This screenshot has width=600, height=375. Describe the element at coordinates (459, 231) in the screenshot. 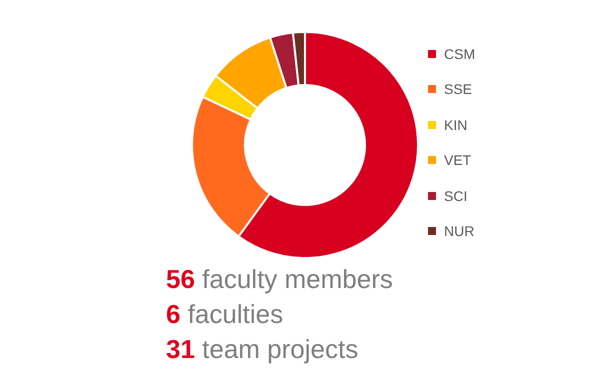

I see `legend-label: NUR` at that location.